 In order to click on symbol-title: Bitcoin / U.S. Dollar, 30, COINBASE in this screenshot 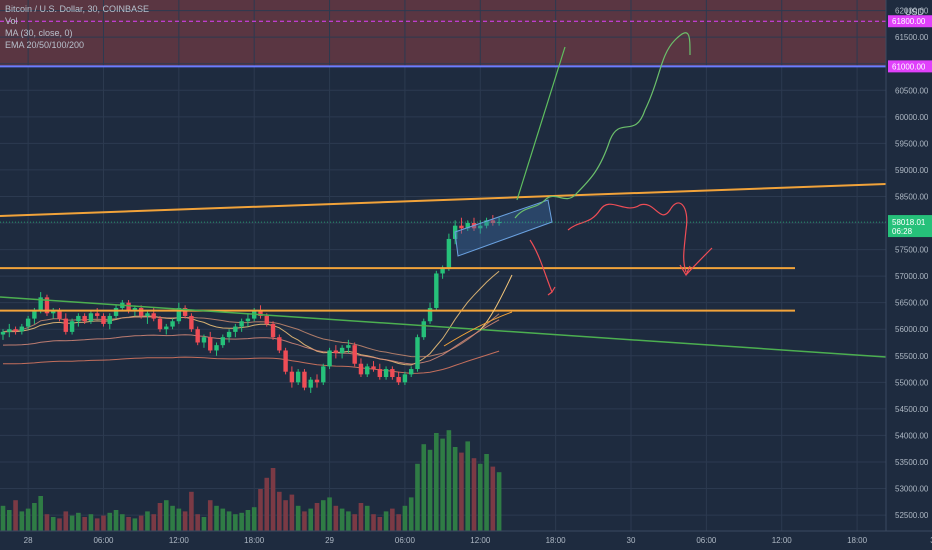, I will do `click(77, 9)`.